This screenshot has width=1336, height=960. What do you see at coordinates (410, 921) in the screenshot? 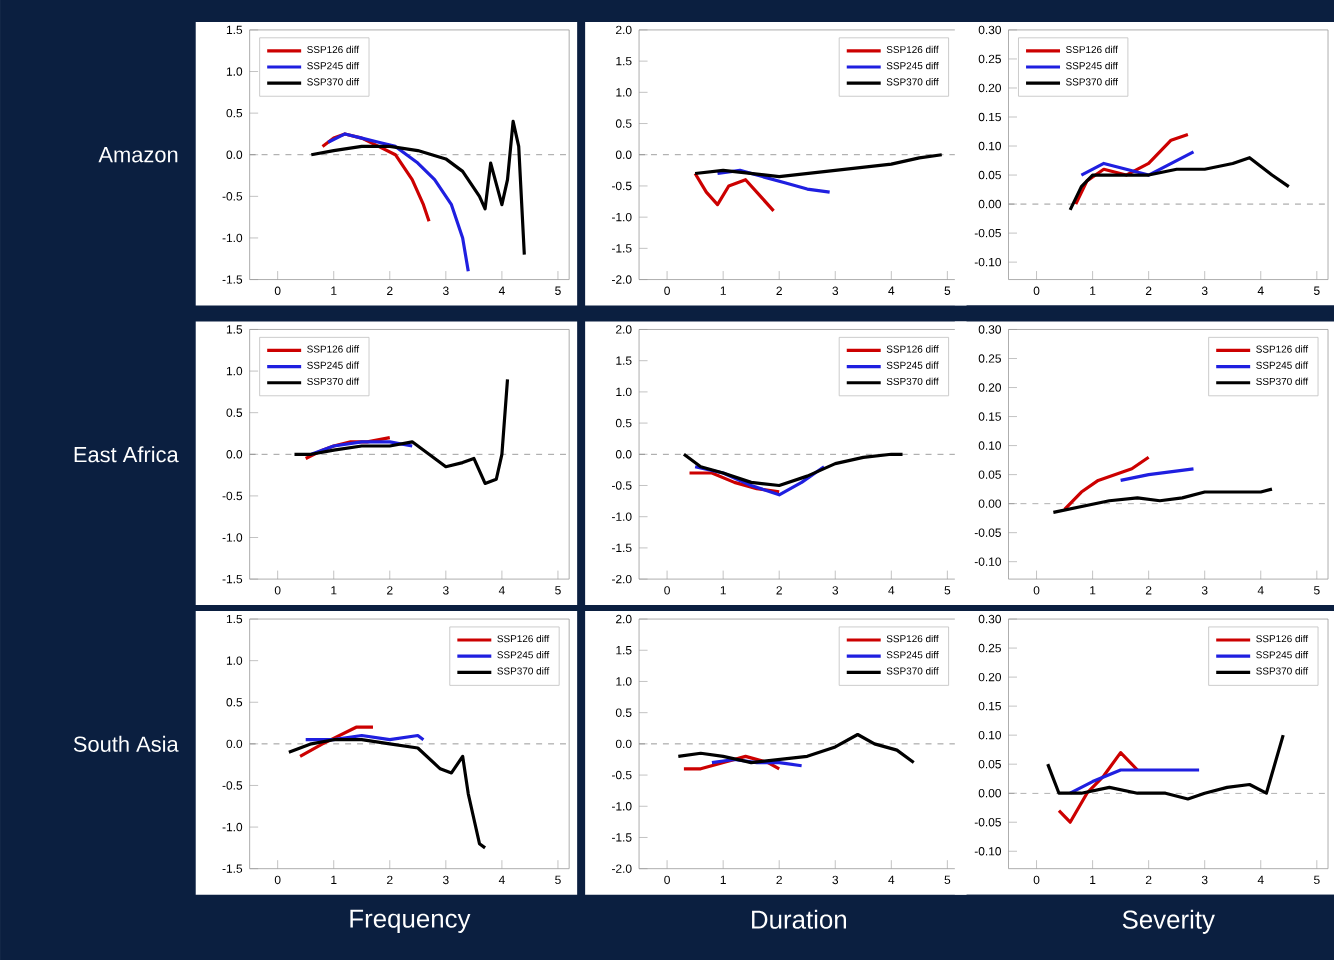
I see `x-axis-title: Frequency` at bounding box center [410, 921].